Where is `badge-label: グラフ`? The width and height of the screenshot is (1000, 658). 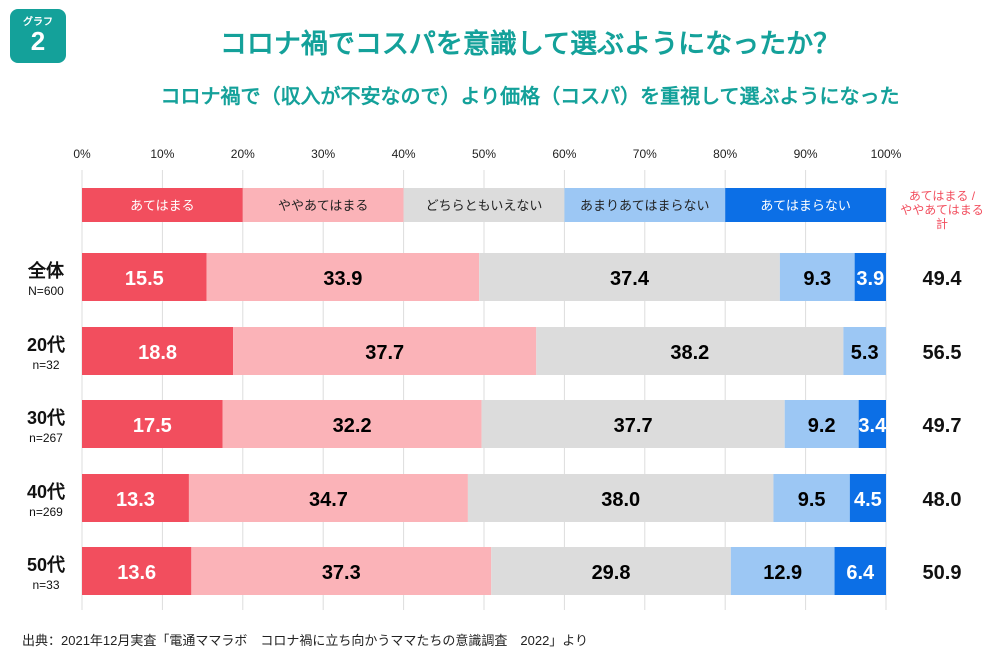 badge-label: グラフ is located at coordinates (38, 22).